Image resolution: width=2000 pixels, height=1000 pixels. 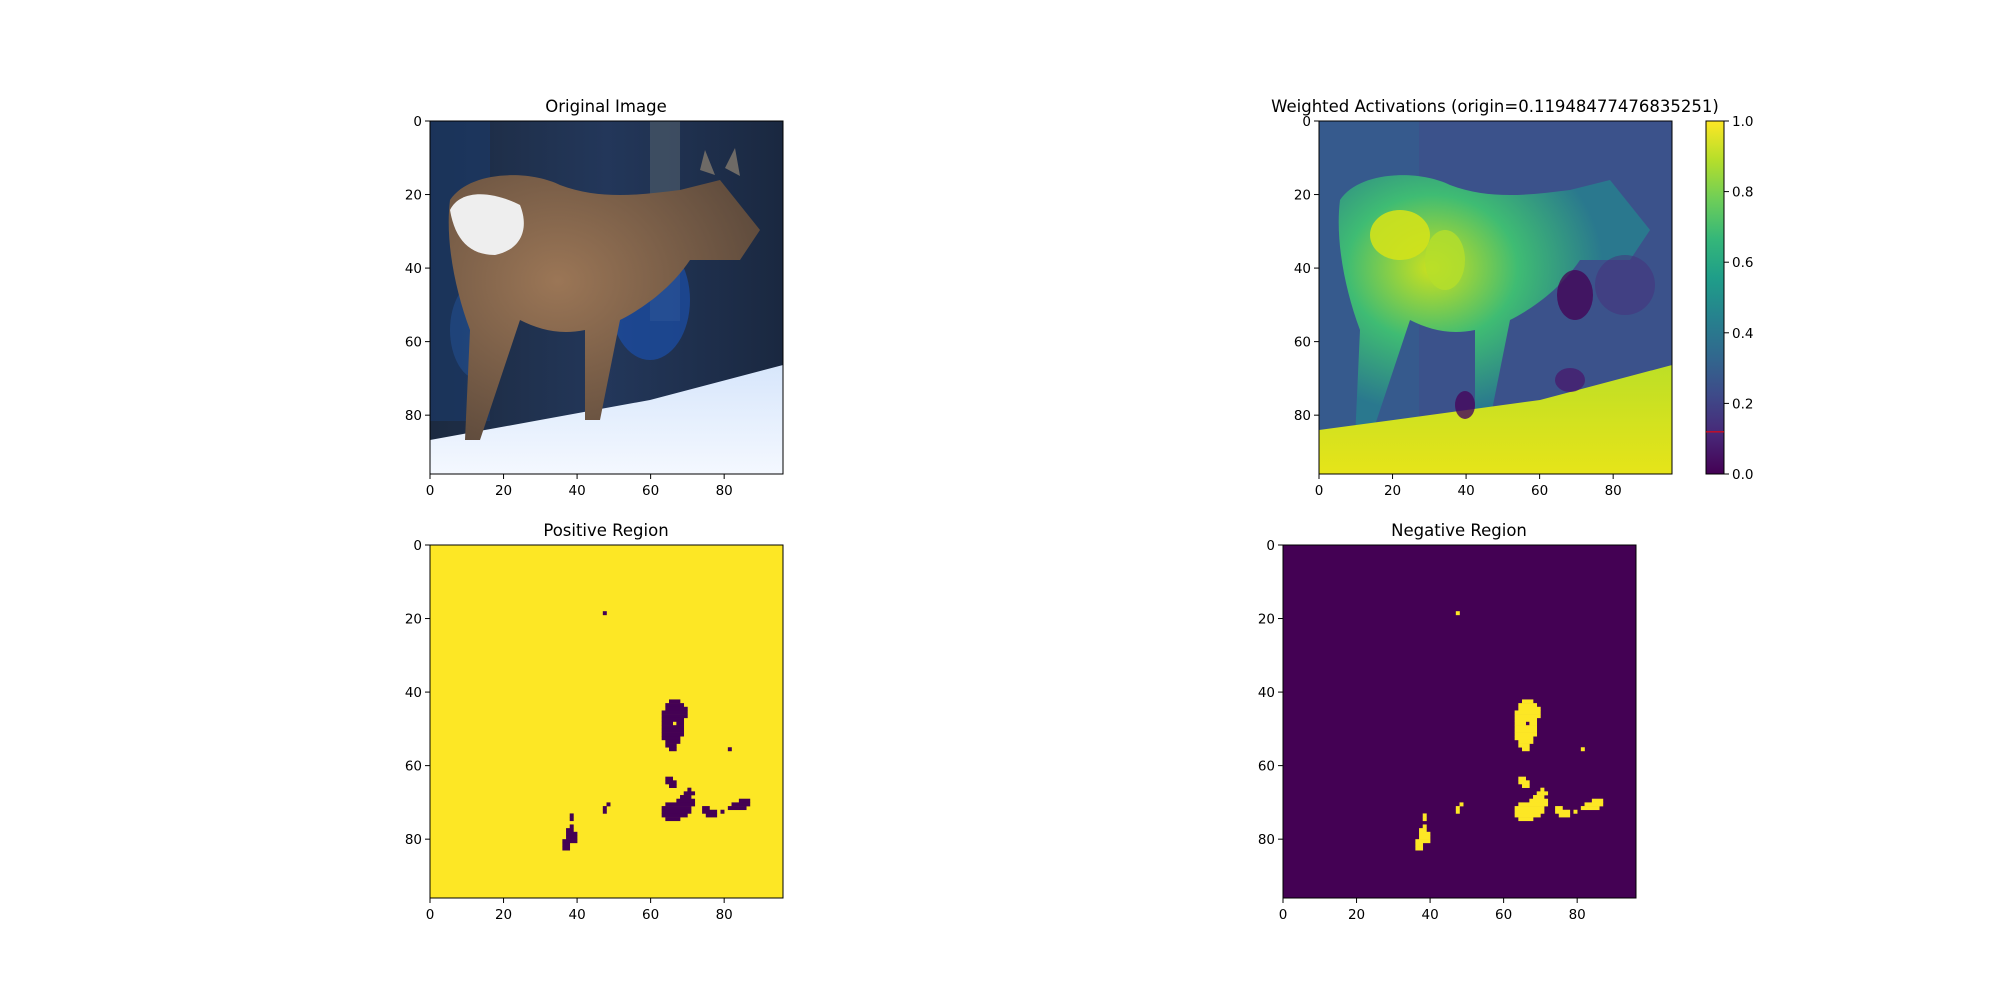 I want to click on colorbar-tick-label: 0.0, so click(x=1742, y=475).